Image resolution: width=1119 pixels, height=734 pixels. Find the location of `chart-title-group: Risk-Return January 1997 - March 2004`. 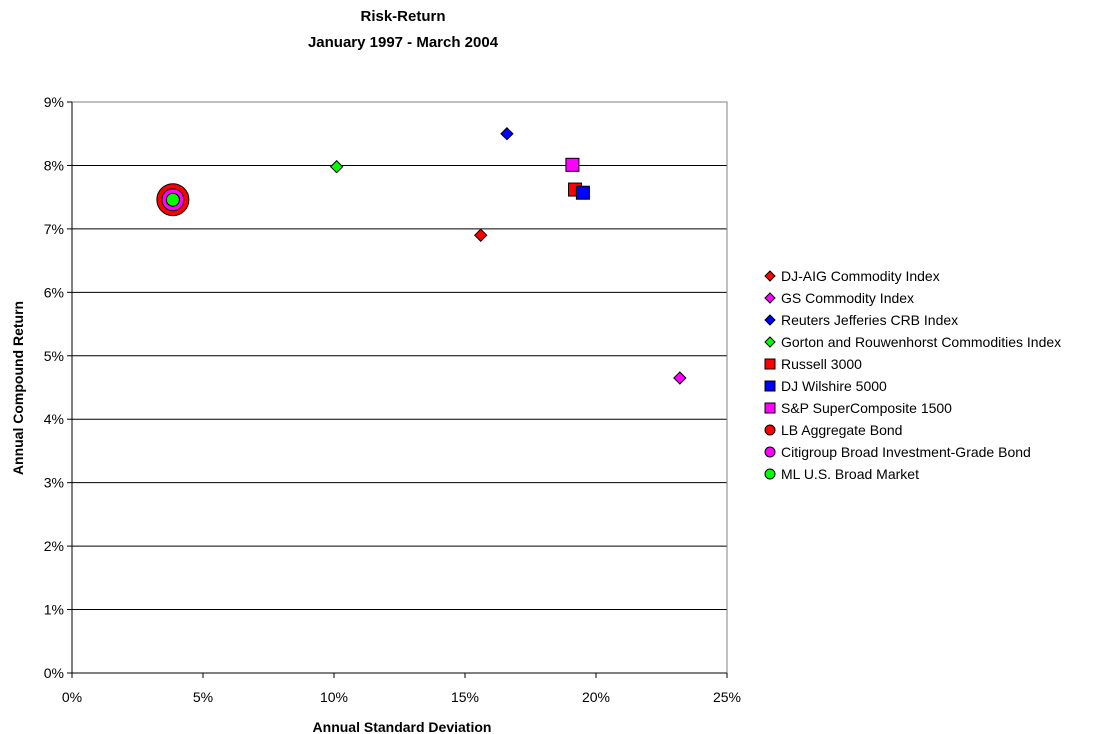

chart-title-group: Risk-Return January 1997 - March 2004 is located at coordinates (403, 29).